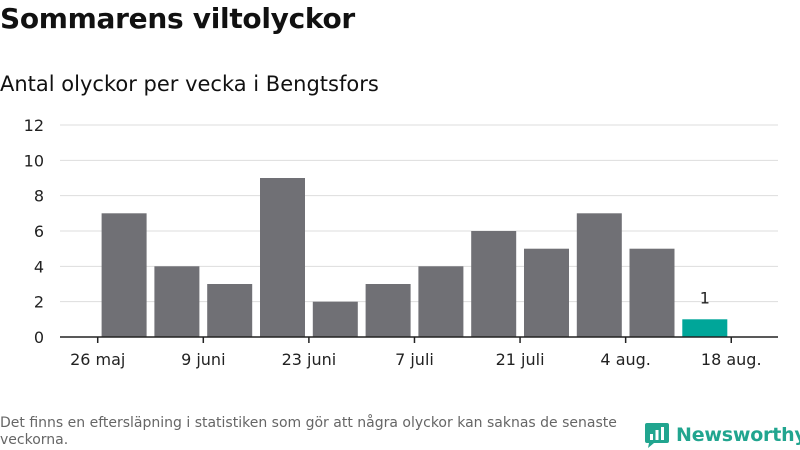 Image resolution: width=800 pixels, height=450 pixels. I want to click on y-tick-label: 4, so click(39, 266).